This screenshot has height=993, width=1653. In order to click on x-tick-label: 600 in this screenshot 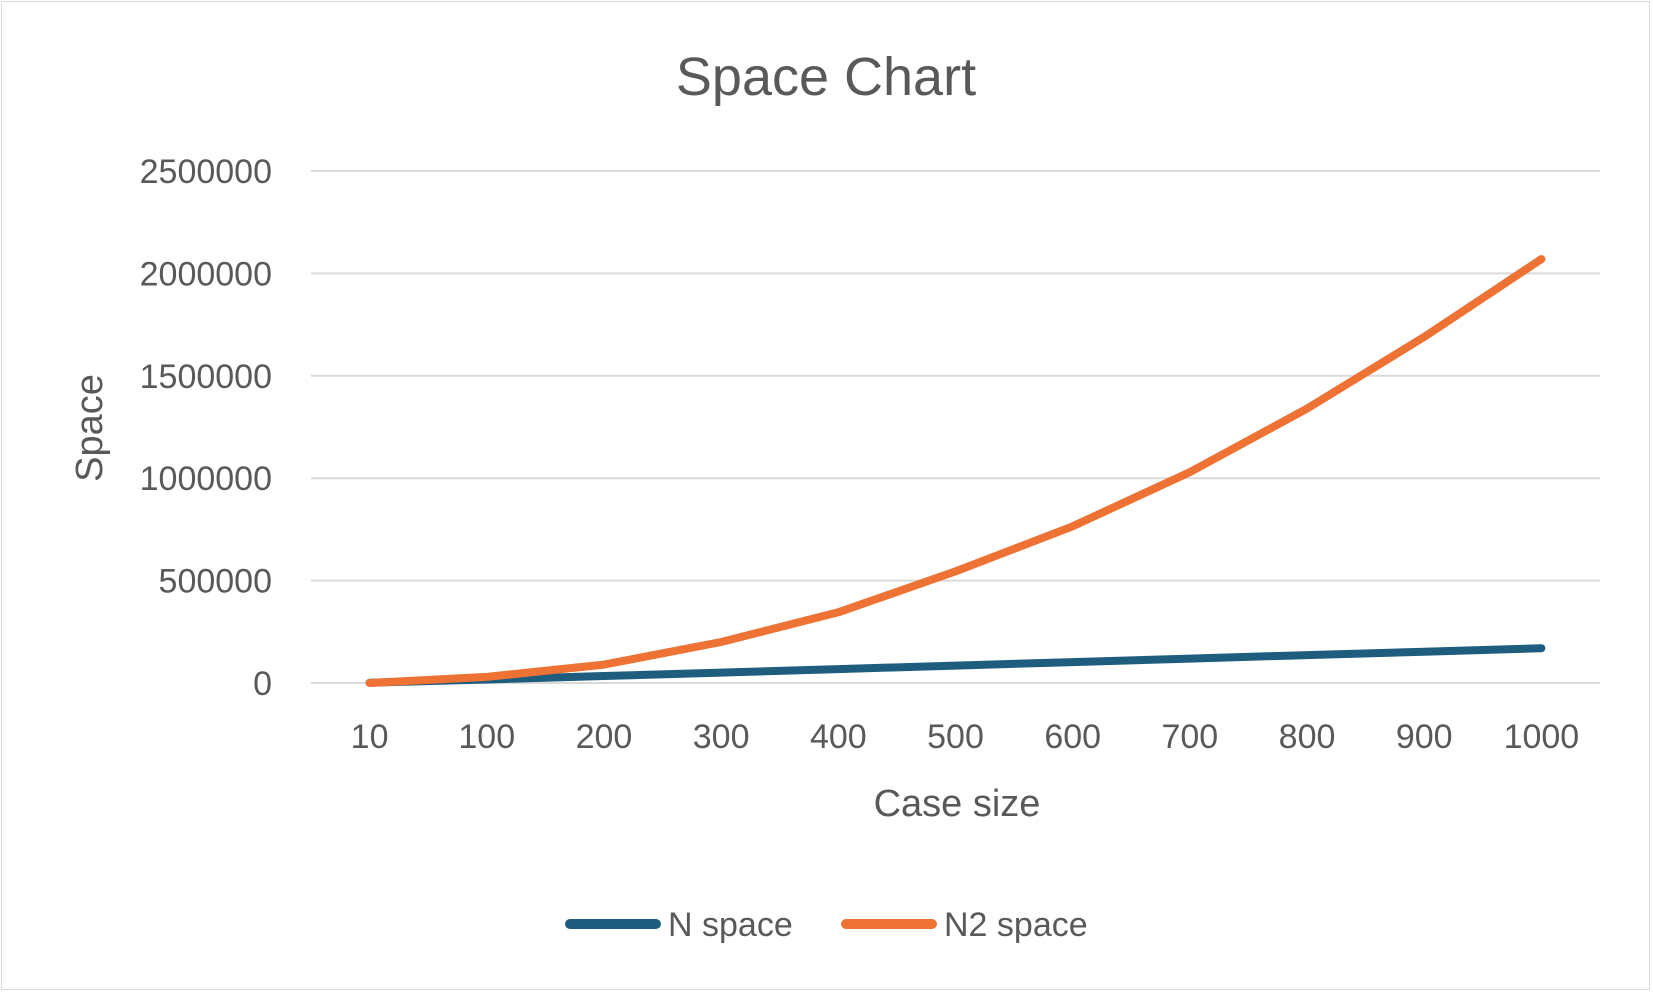, I will do `click(1072, 737)`.